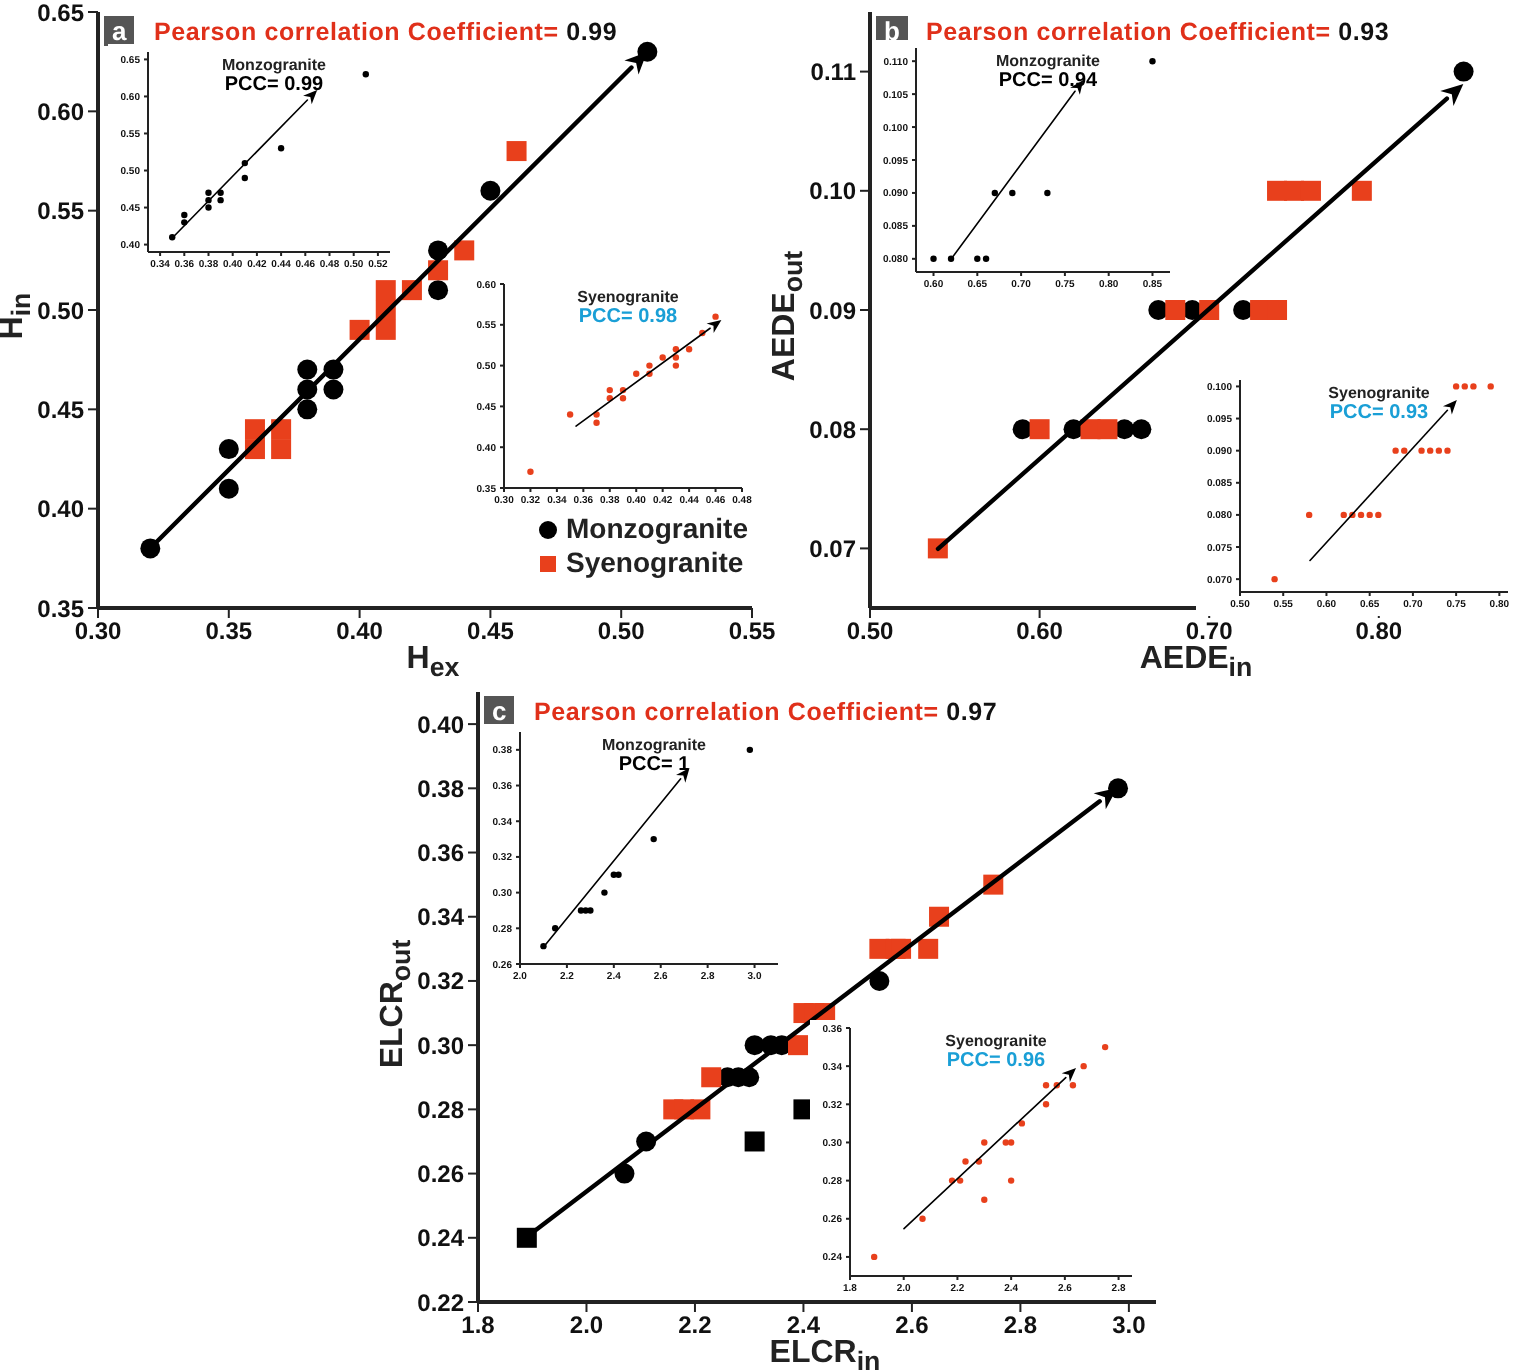 The width and height of the screenshot is (1530, 1370). Describe the element at coordinates (912, 1325) in the screenshot. I see `x-tick-label: 2.6` at that location.